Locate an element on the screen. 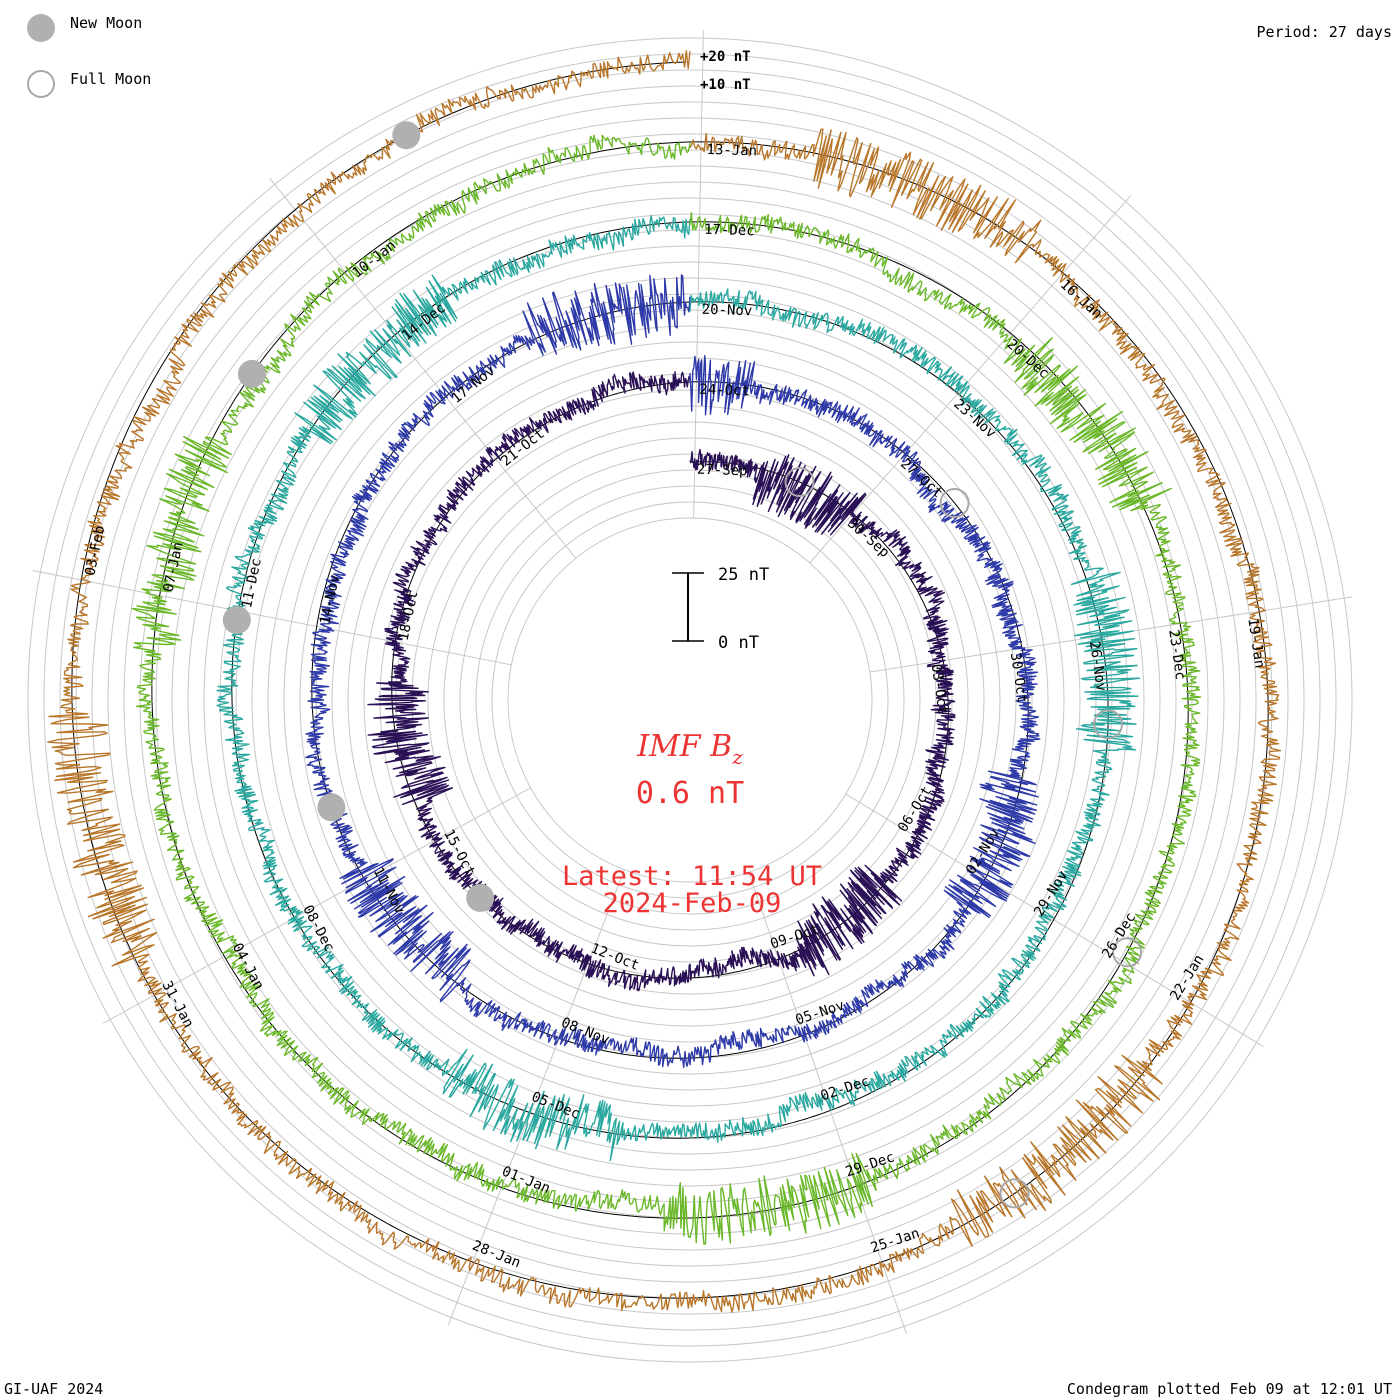 The width and height of the screenshot is (1400, 1400). date-tick-label: 07-Jan is located at coordinates (174, 567).